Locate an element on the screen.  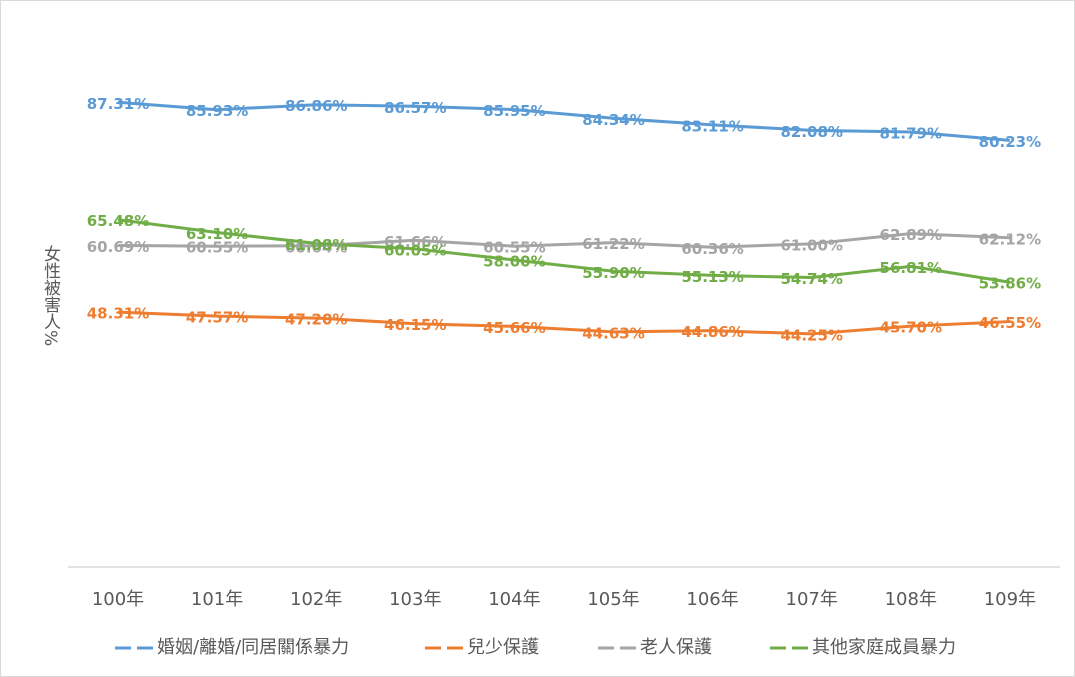
data-label: 62.12% is located at coordinates (1010, 239).